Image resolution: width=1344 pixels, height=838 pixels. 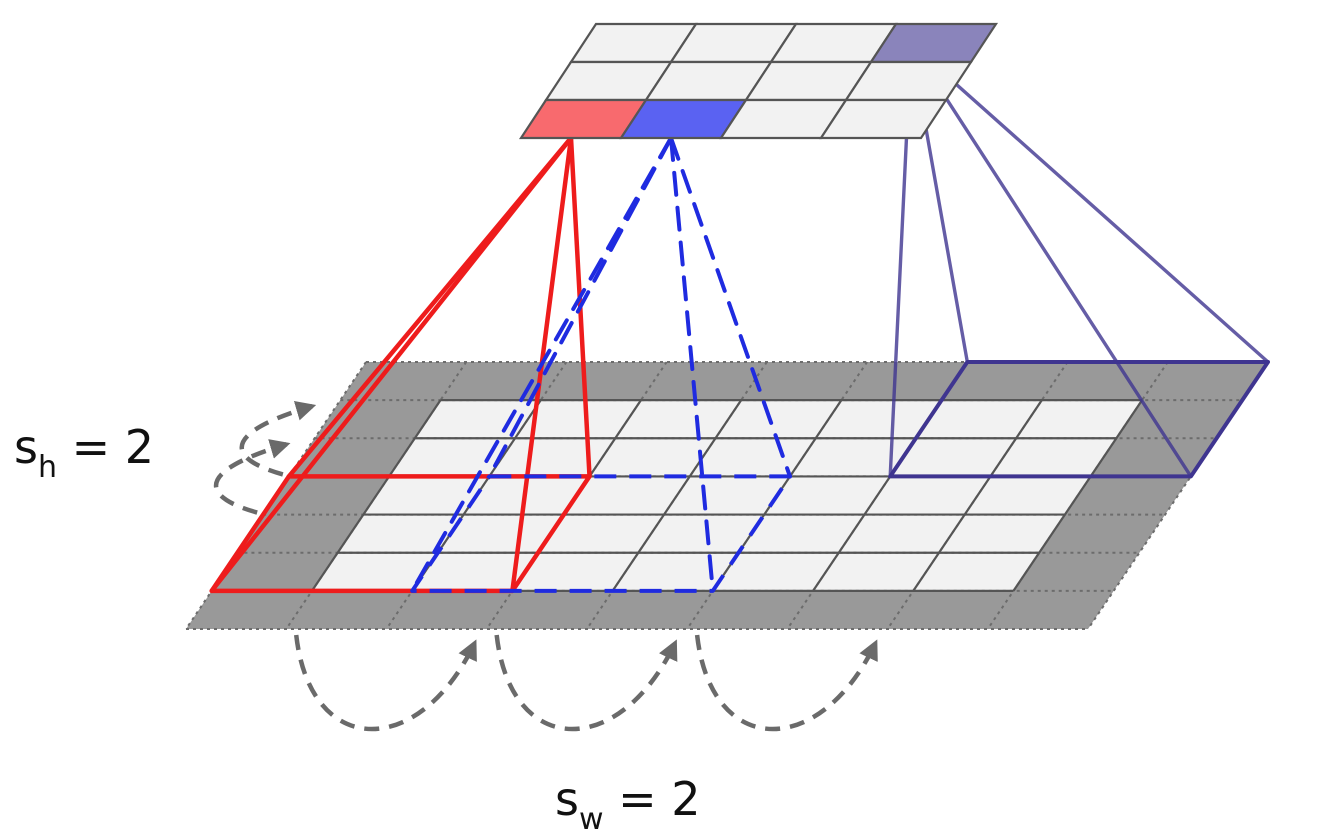 What do you see at coordinates (391, 364) in the screenshot?
I see `red-receptive-field-edge` at bounding box center [391, 364].